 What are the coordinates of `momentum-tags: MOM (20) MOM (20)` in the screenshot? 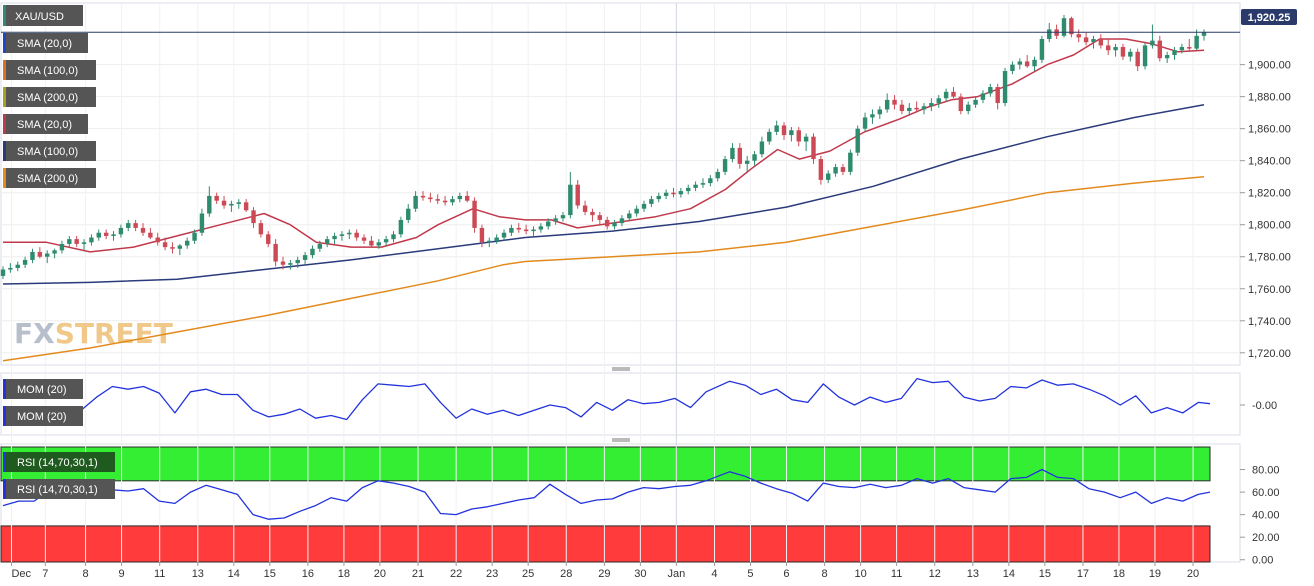 It's located at (43, 402).